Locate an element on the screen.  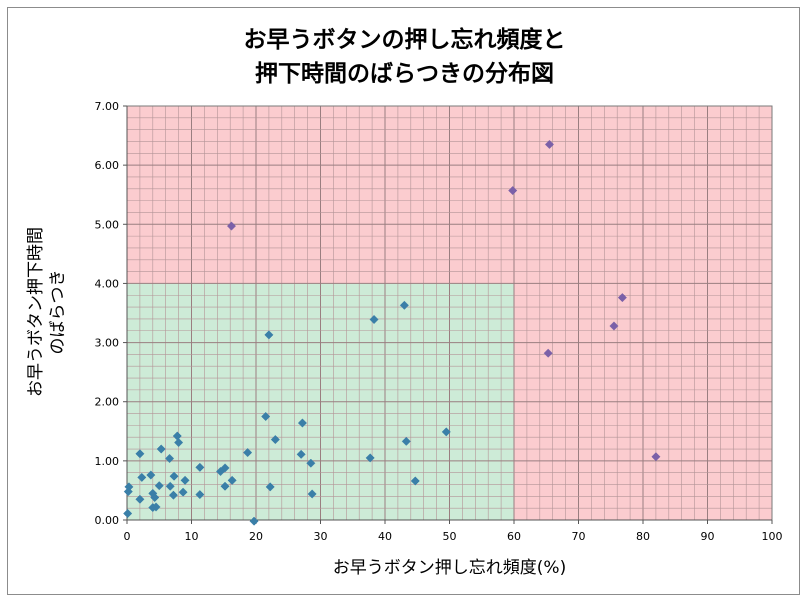
y-tick-label: 1.00 is located at coordinates (107, 461).